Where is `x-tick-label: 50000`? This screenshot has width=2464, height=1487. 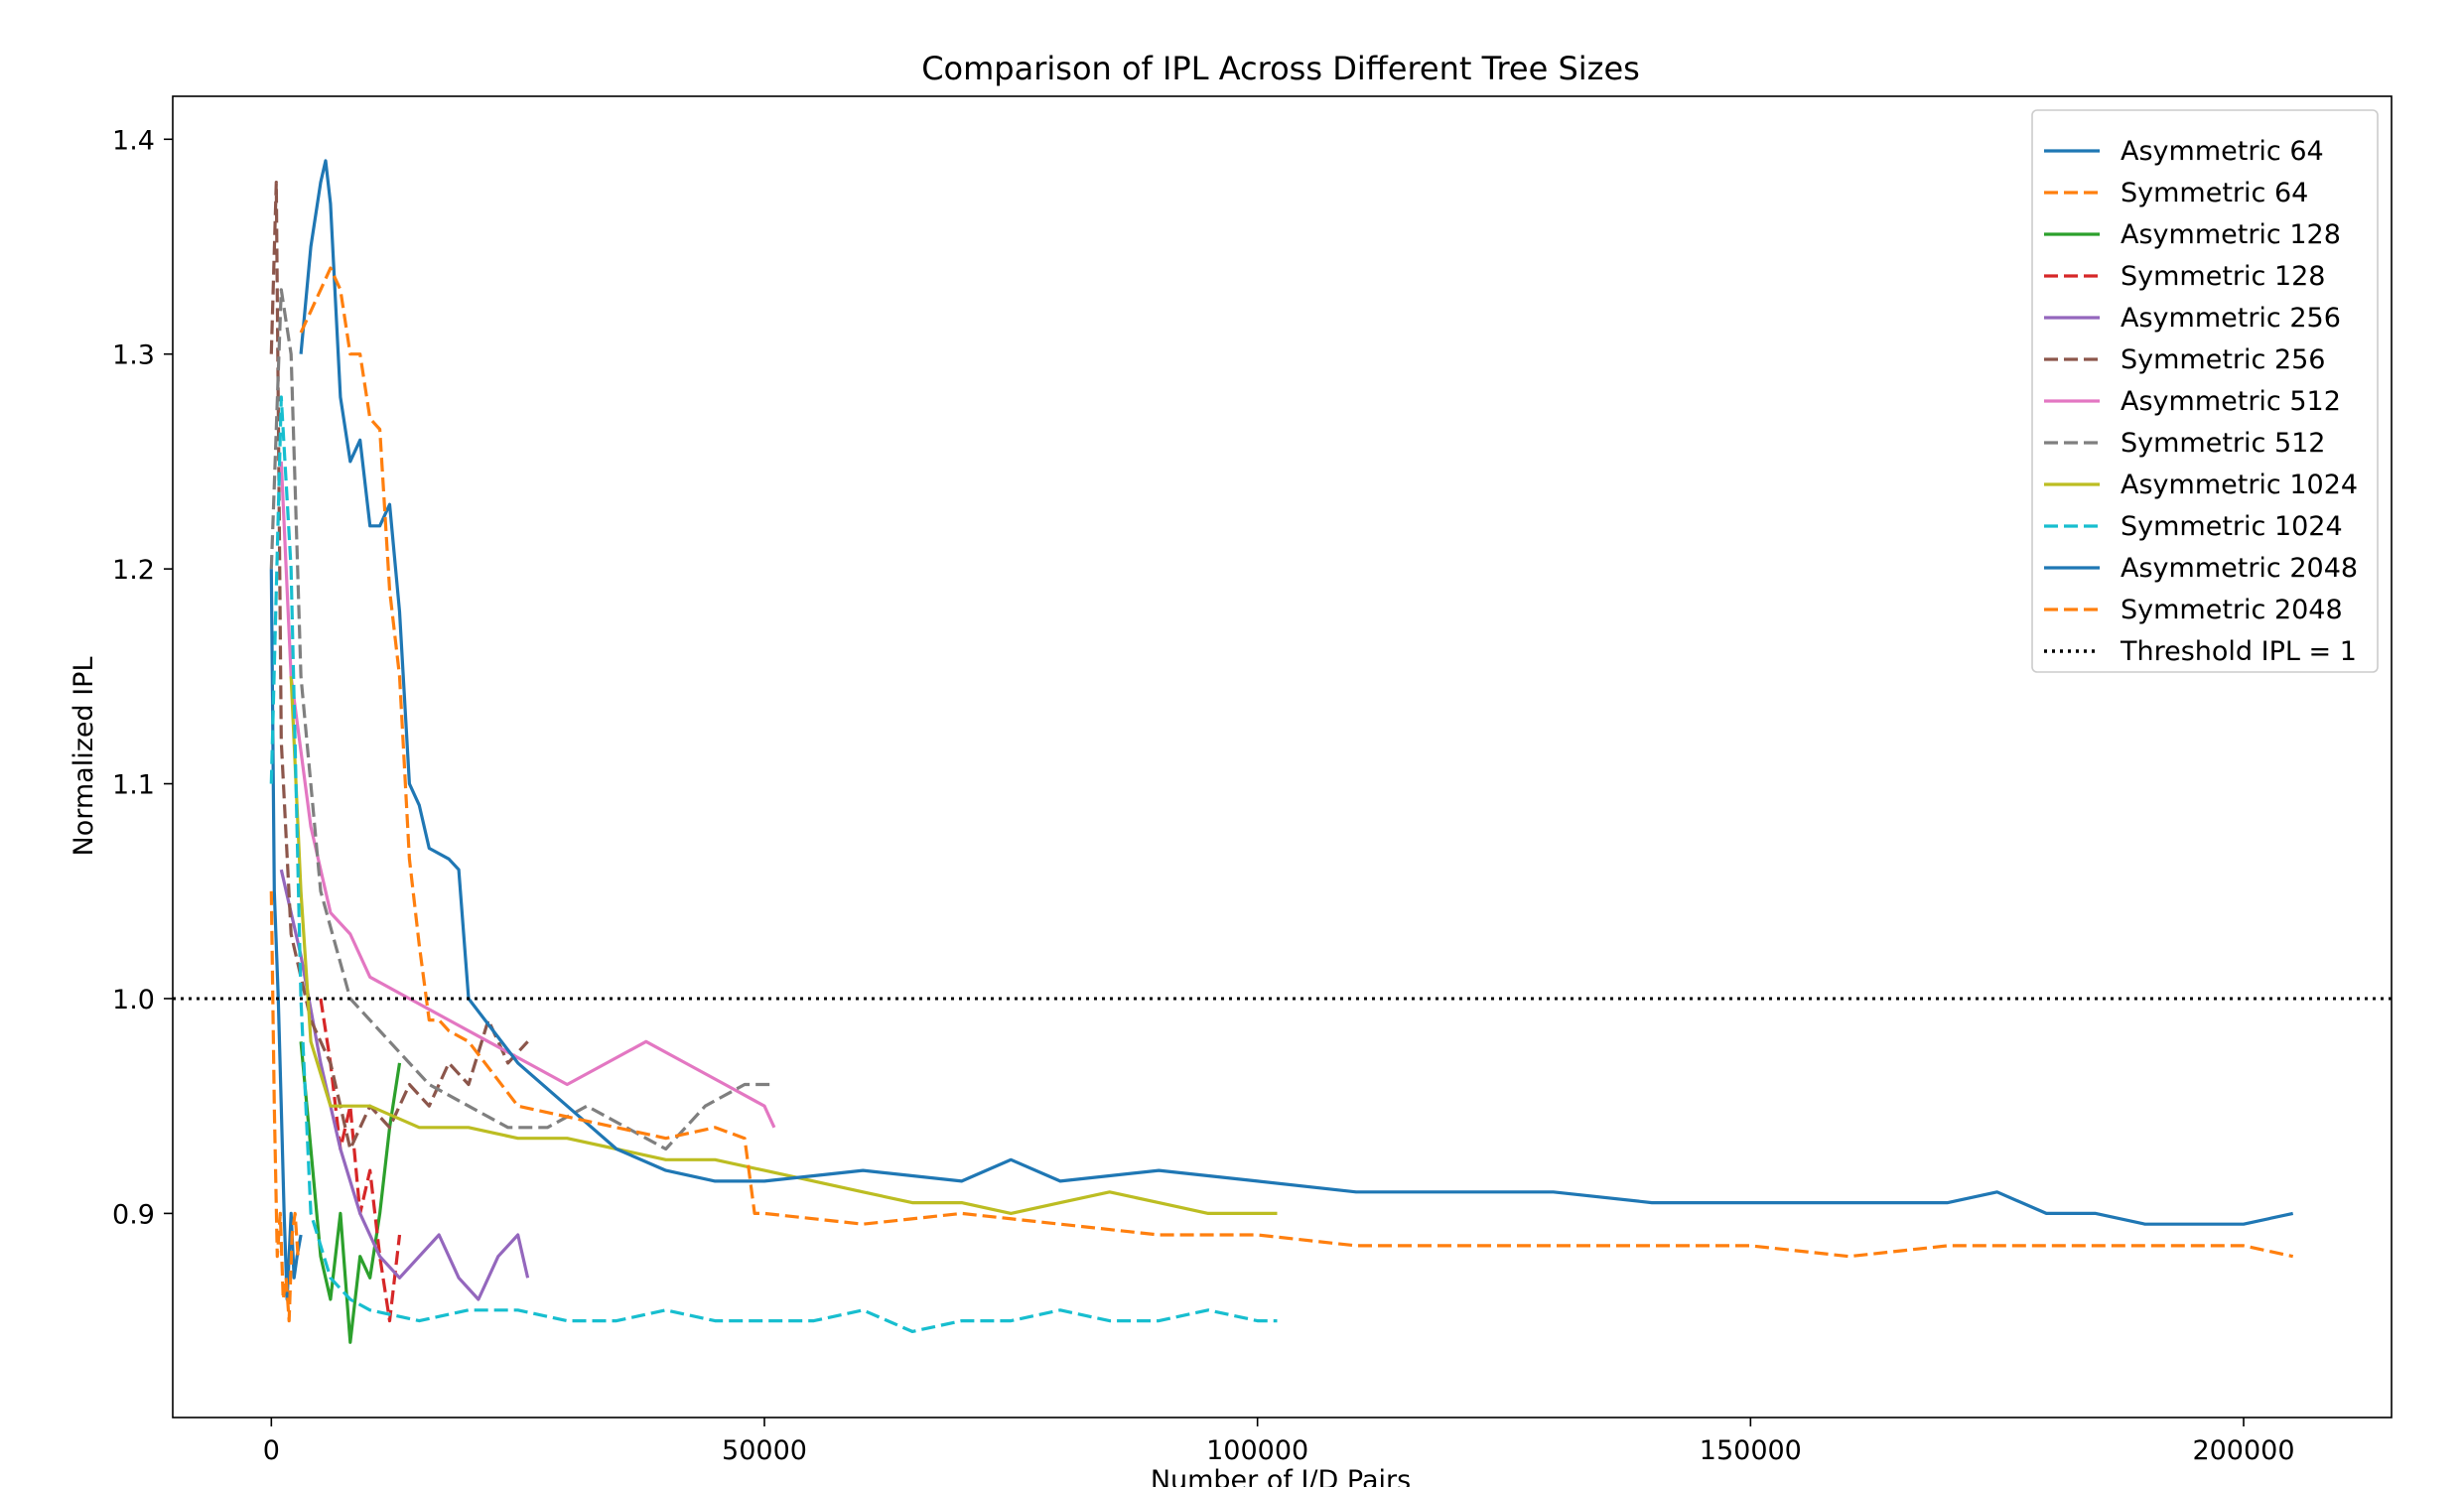 x-tick-label: 50000 is located at coordinates (764, 1450).